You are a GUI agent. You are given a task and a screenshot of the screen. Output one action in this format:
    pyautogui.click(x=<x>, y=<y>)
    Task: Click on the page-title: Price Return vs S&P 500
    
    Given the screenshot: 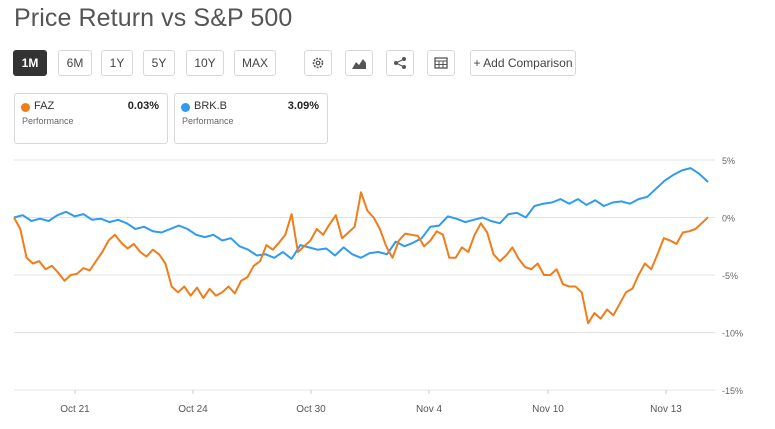 What is the action you would take?
    pyautogui.click(x=153, y=18)
    